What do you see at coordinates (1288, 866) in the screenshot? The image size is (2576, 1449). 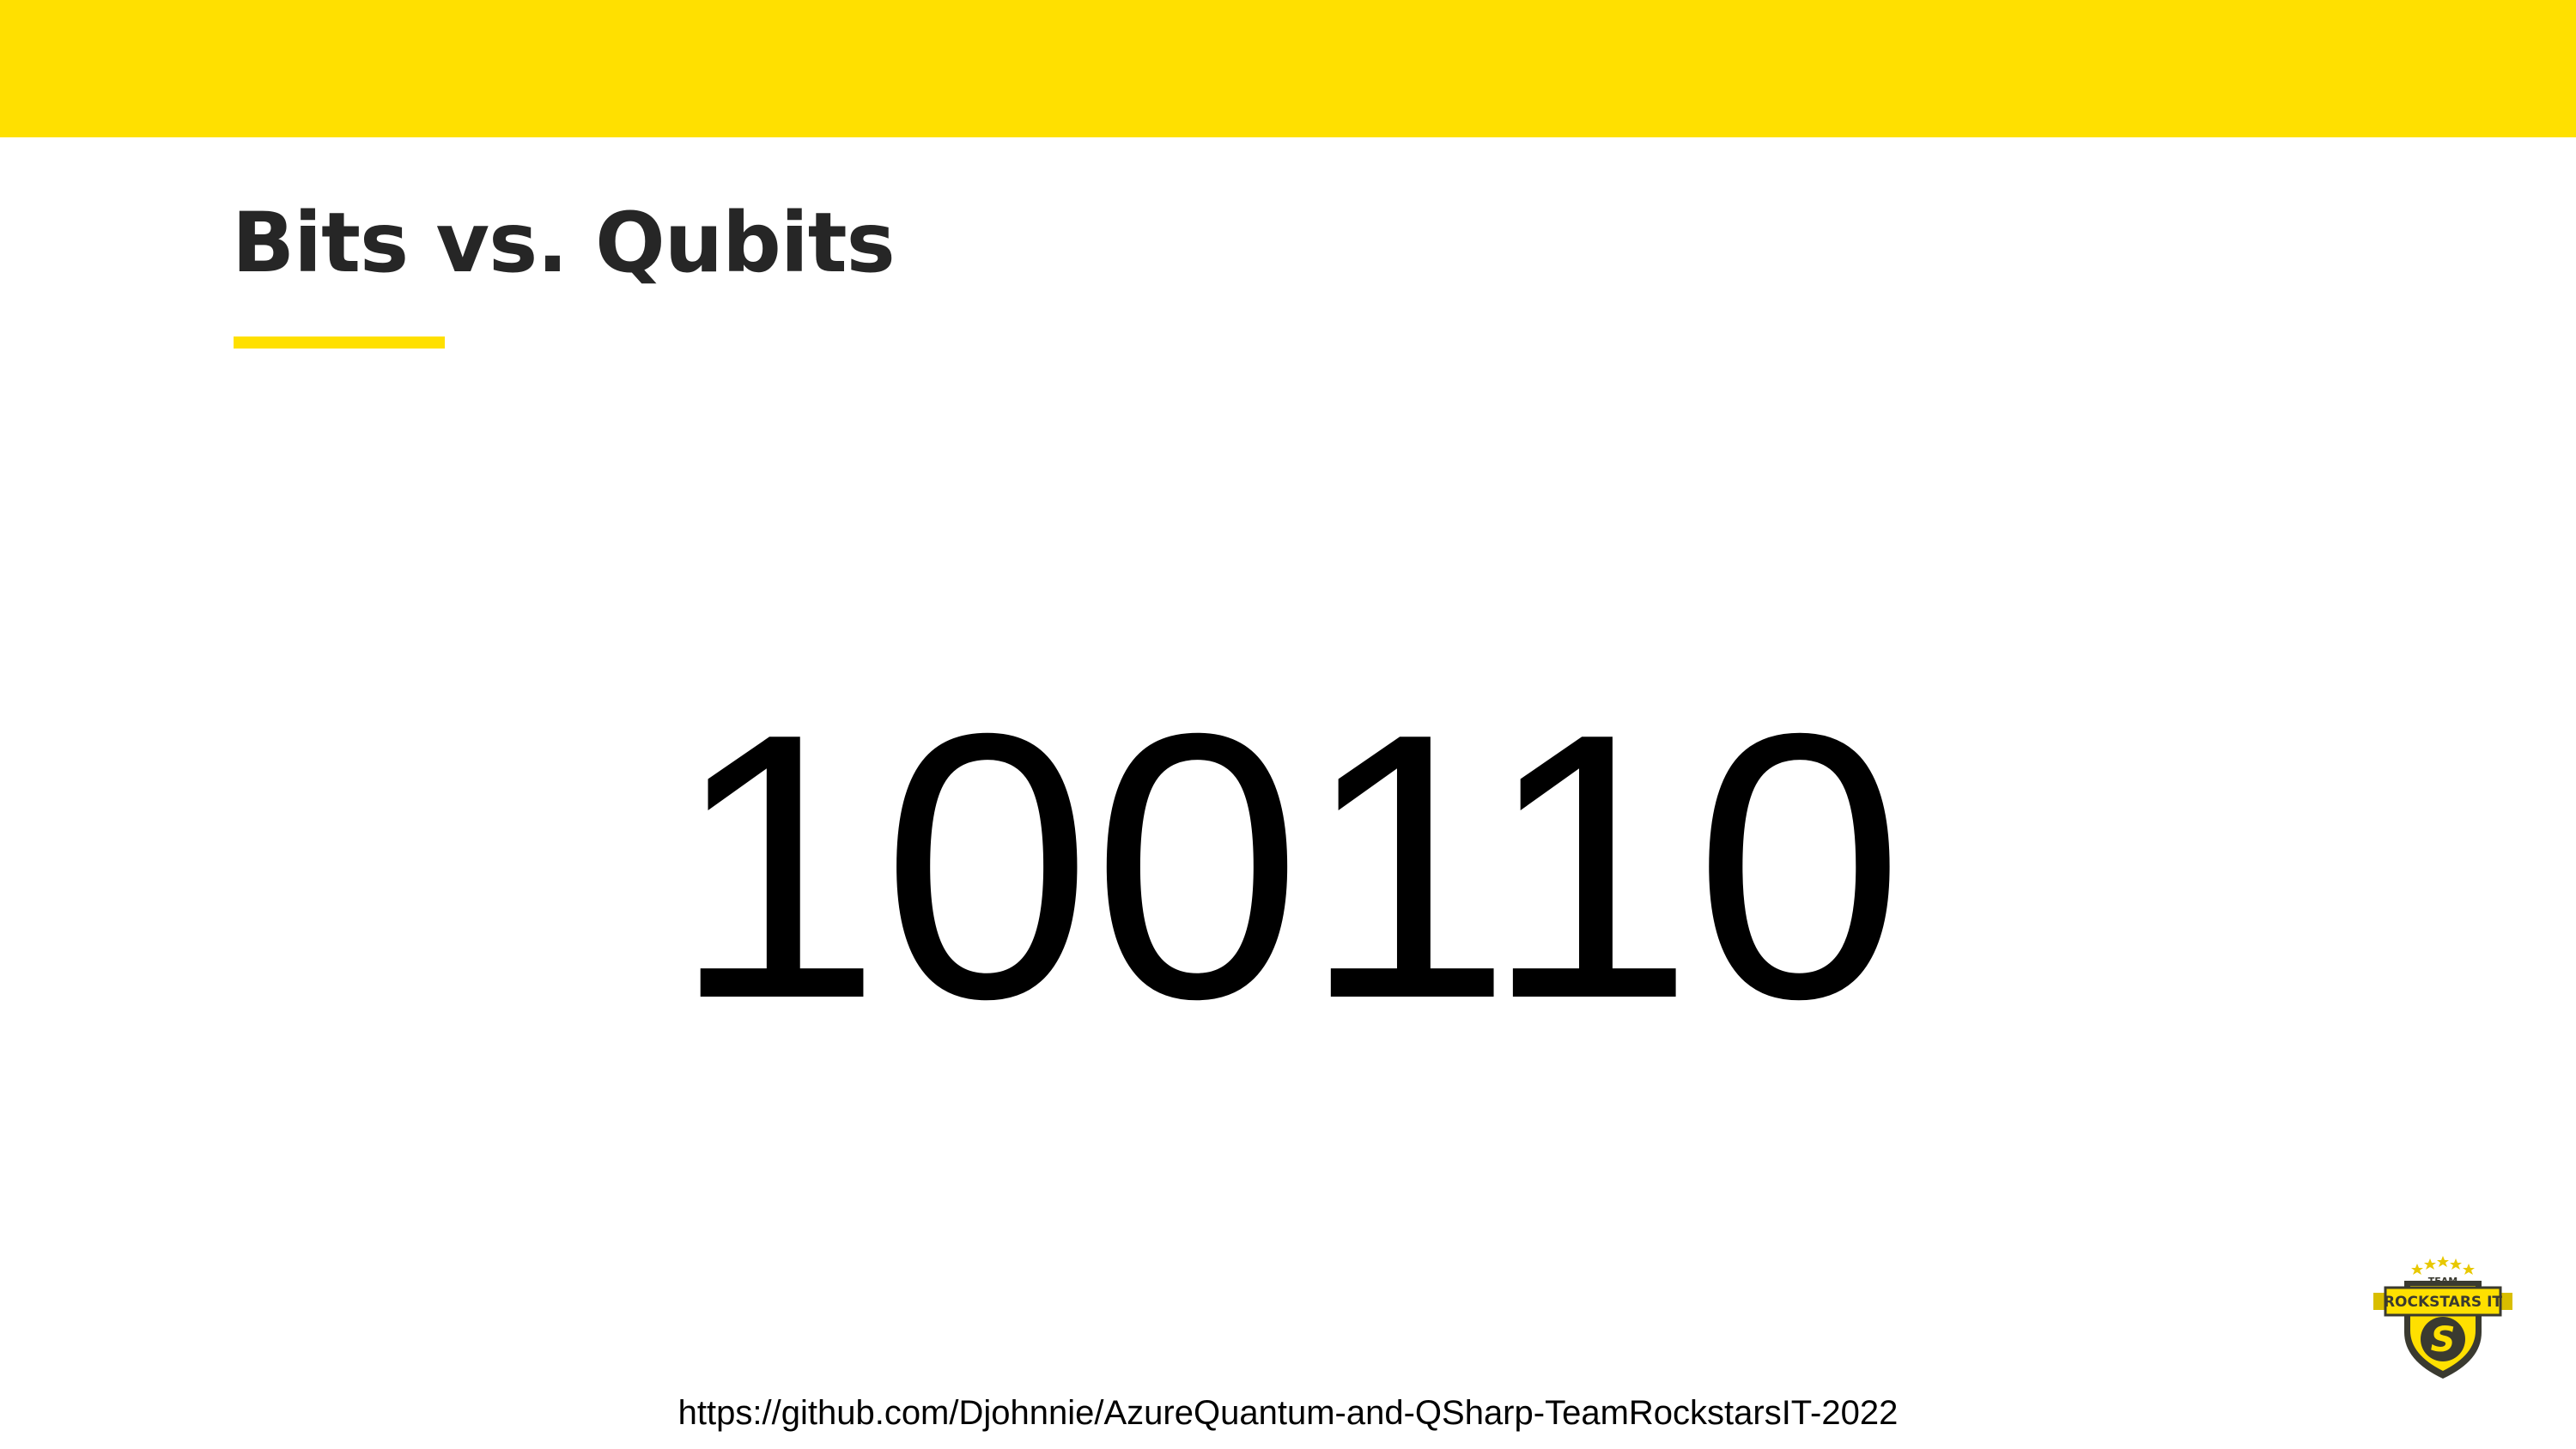 I see `binary-value: 100110` at bounding box center [1288, 866].